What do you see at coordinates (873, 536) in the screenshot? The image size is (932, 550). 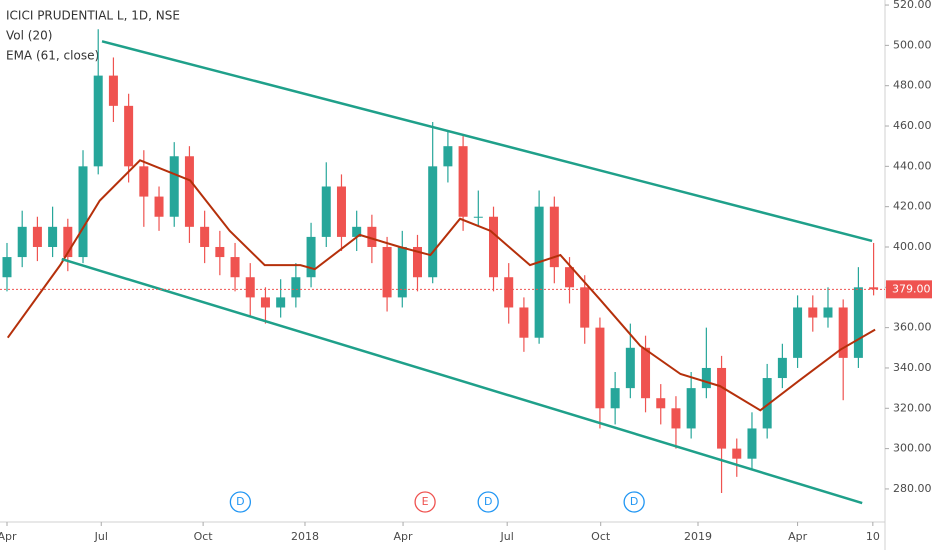 I see `x-tick-label: 10` at bounding box center [873, 536].